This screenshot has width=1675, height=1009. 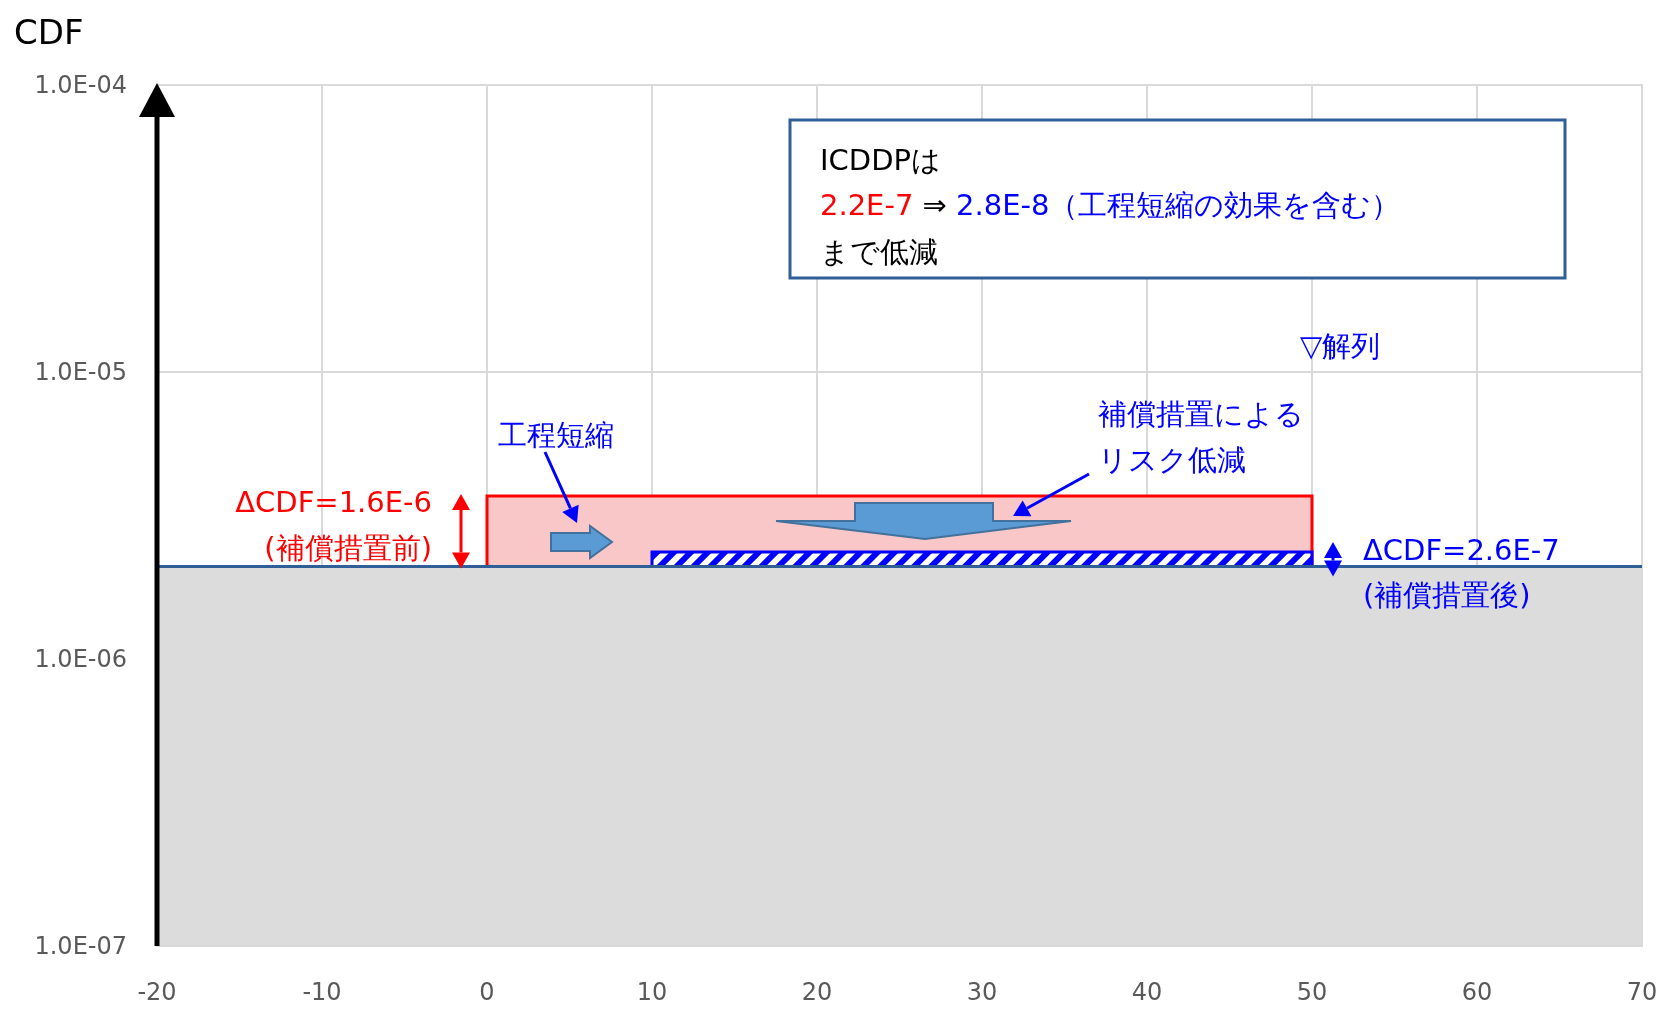 I want to click on annotation: (補償措置後), so click(x=1447, y=595).